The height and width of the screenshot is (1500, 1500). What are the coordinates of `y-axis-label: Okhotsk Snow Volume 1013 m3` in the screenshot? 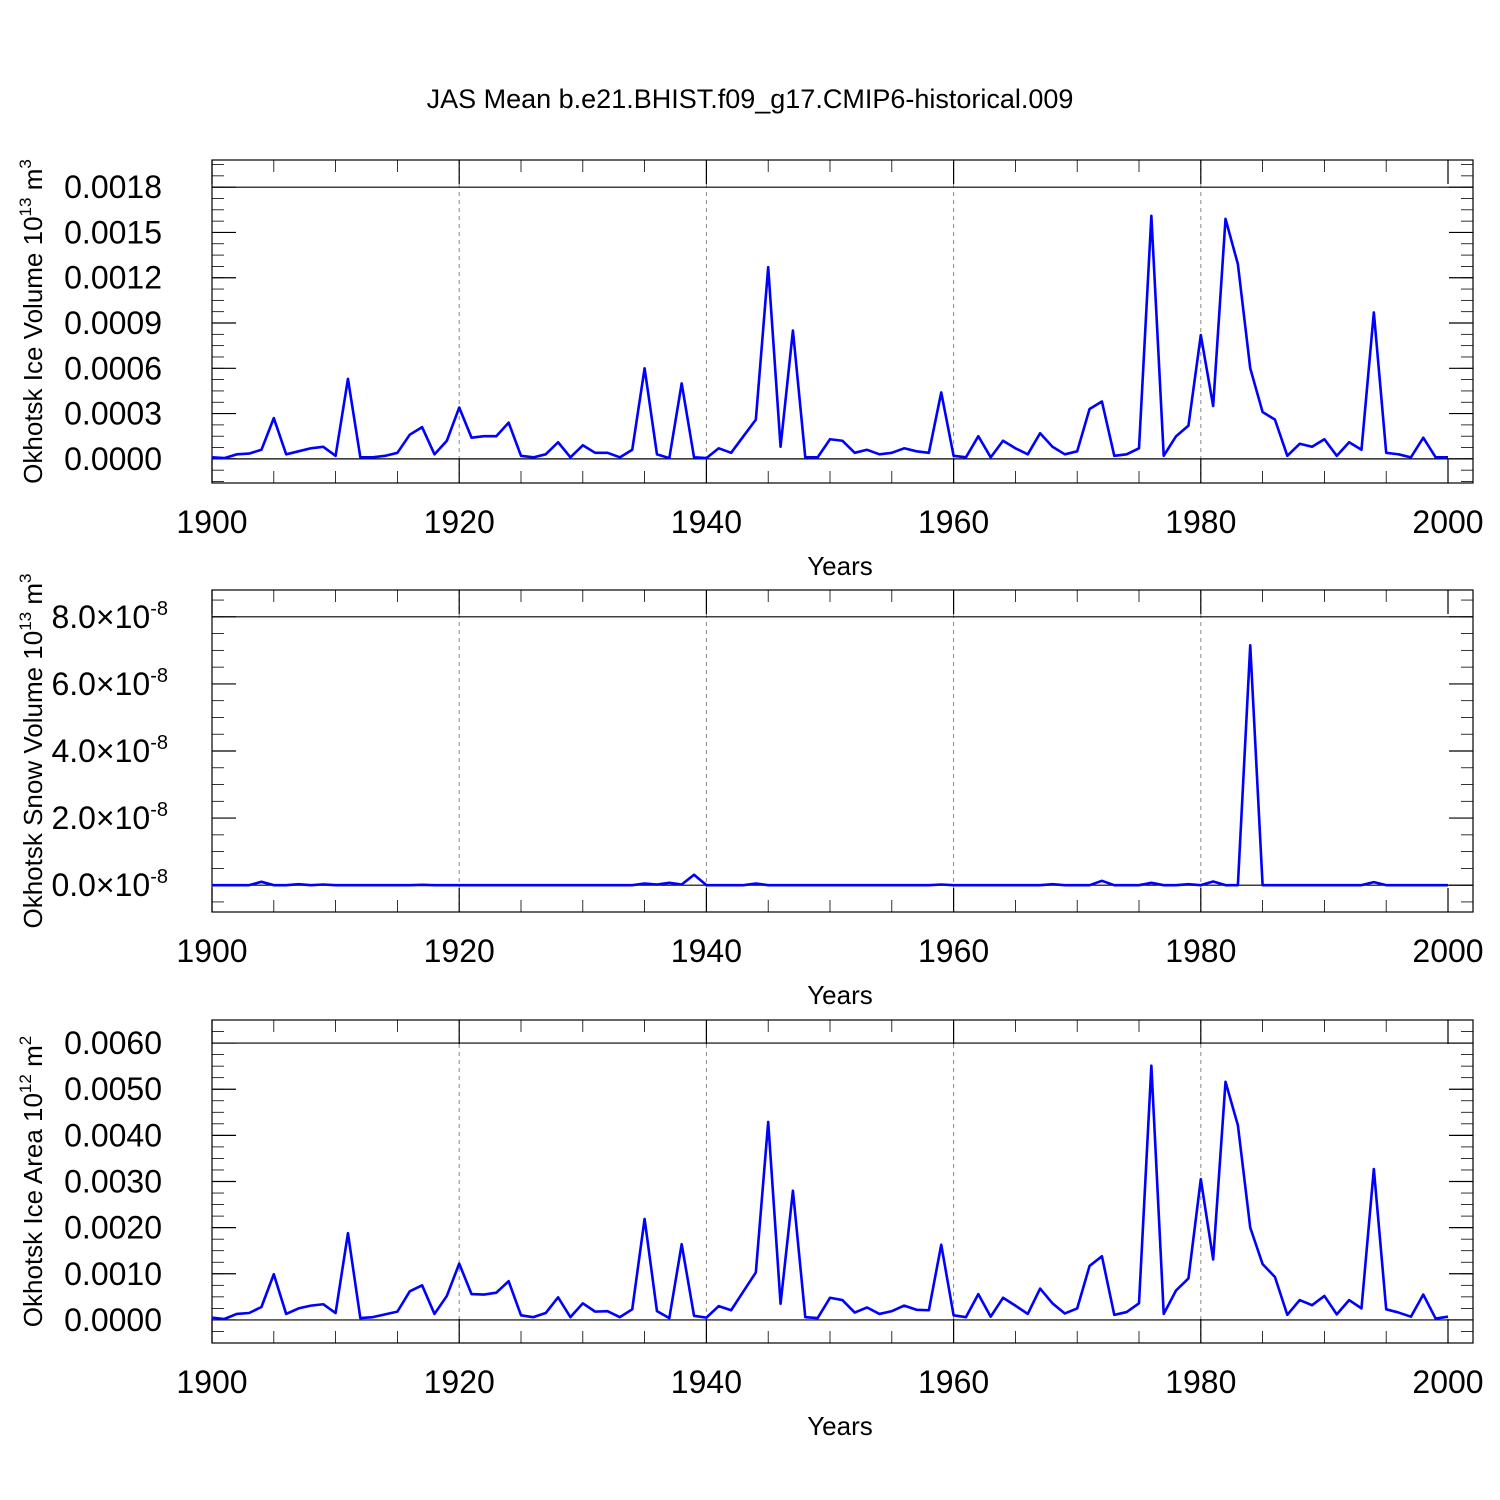 It's located at (32, 751).